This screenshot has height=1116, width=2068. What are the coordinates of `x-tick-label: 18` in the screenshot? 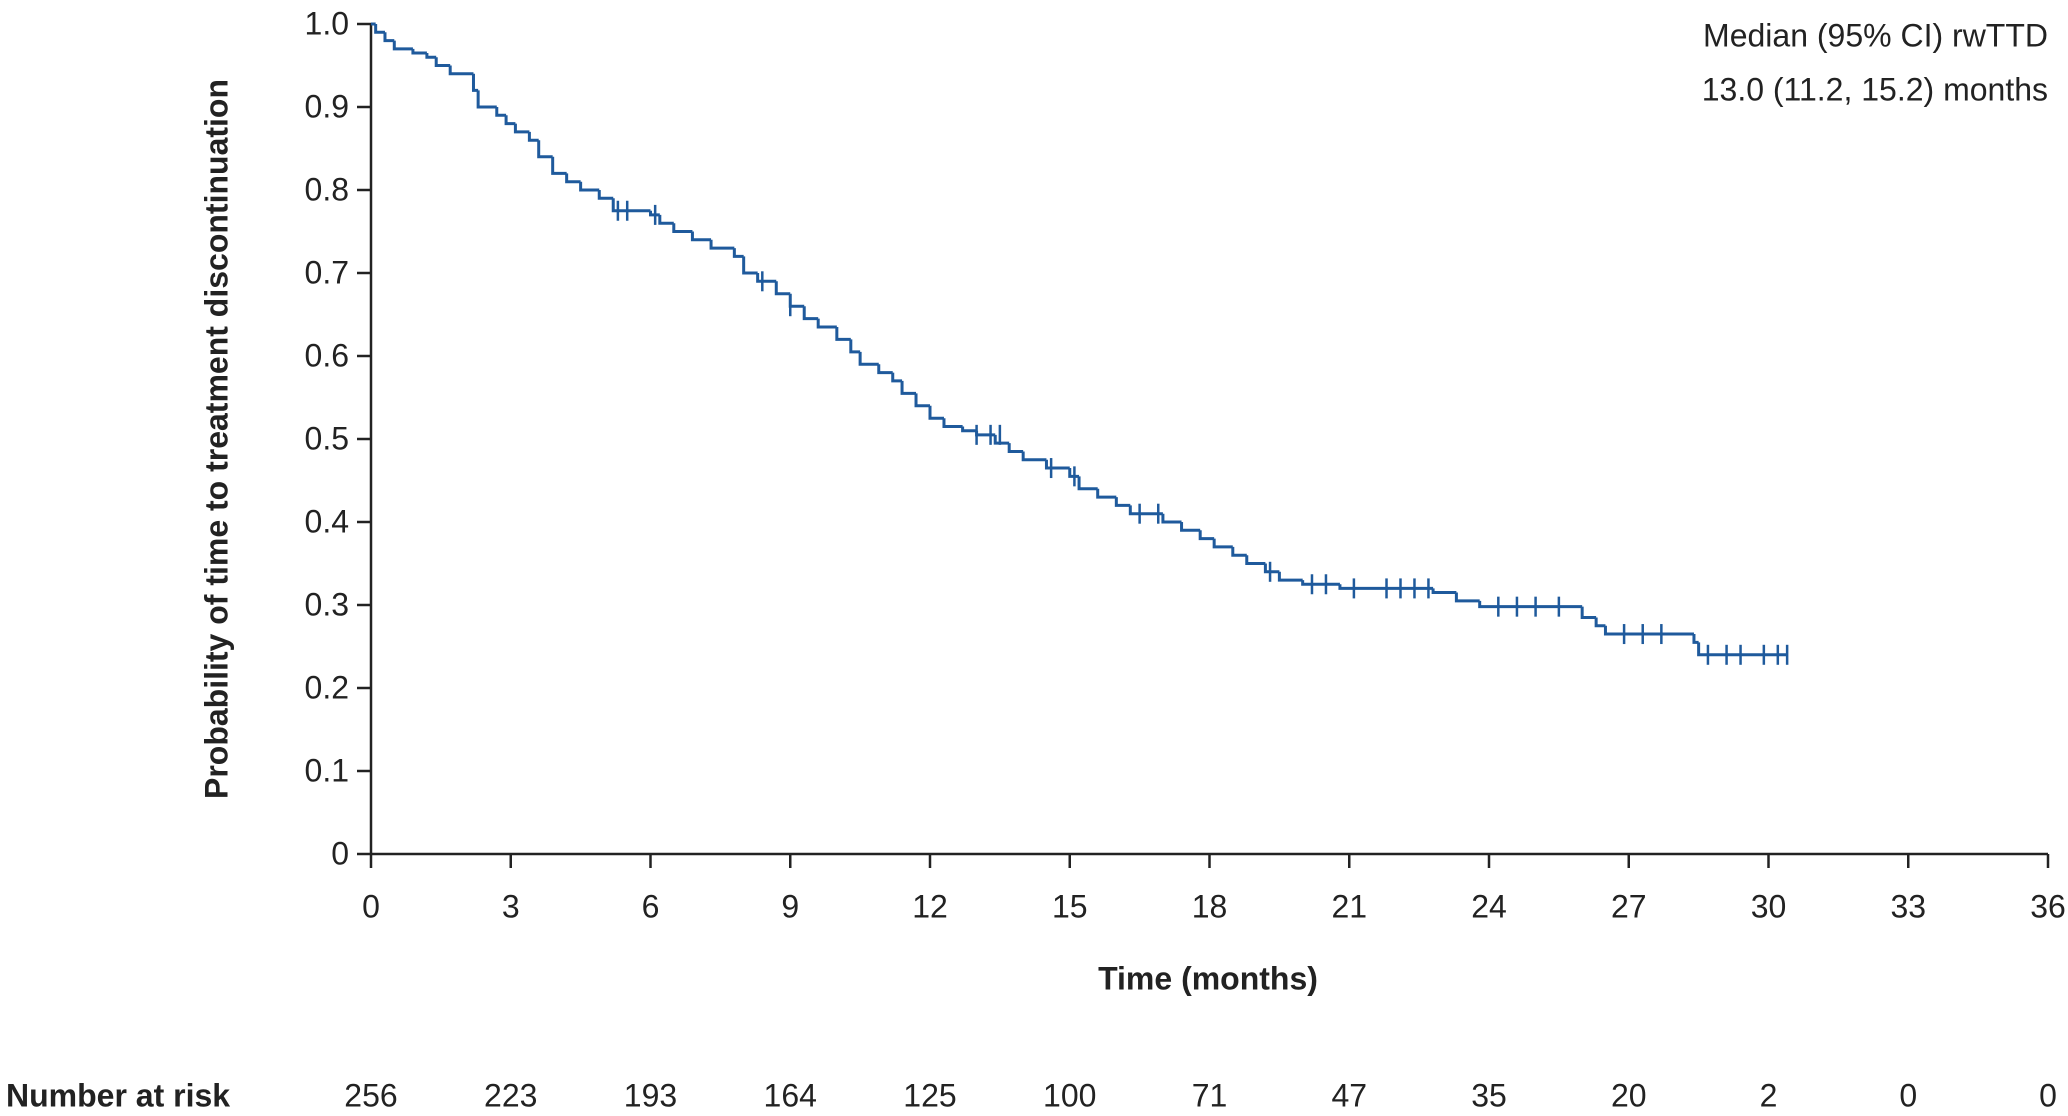 It's located at (1210, 906).